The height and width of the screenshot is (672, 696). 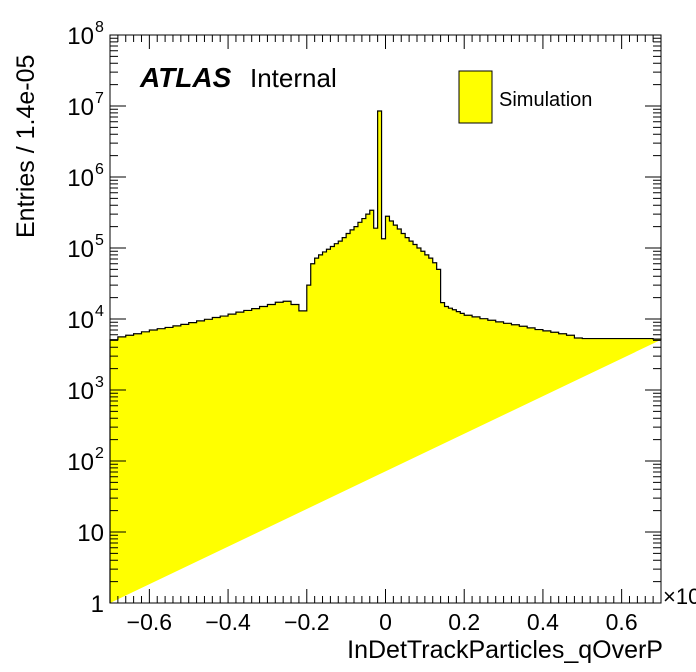 What do you see at coordinates (99, 382) in the screenshot?
I see `y-tick-label-exponent: 3` at bounding box center [99, 382].